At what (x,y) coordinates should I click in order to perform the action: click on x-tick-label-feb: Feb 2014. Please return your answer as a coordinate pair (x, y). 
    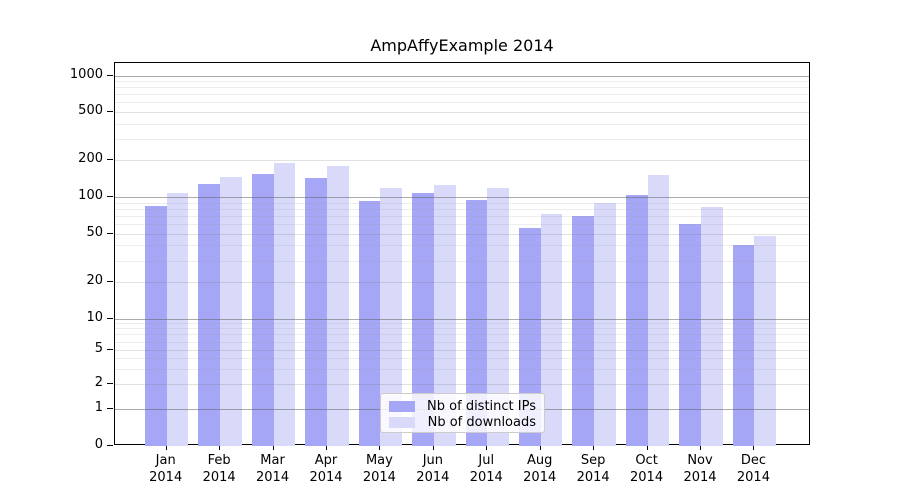
    Looking at the image, I should click on (219, 469).